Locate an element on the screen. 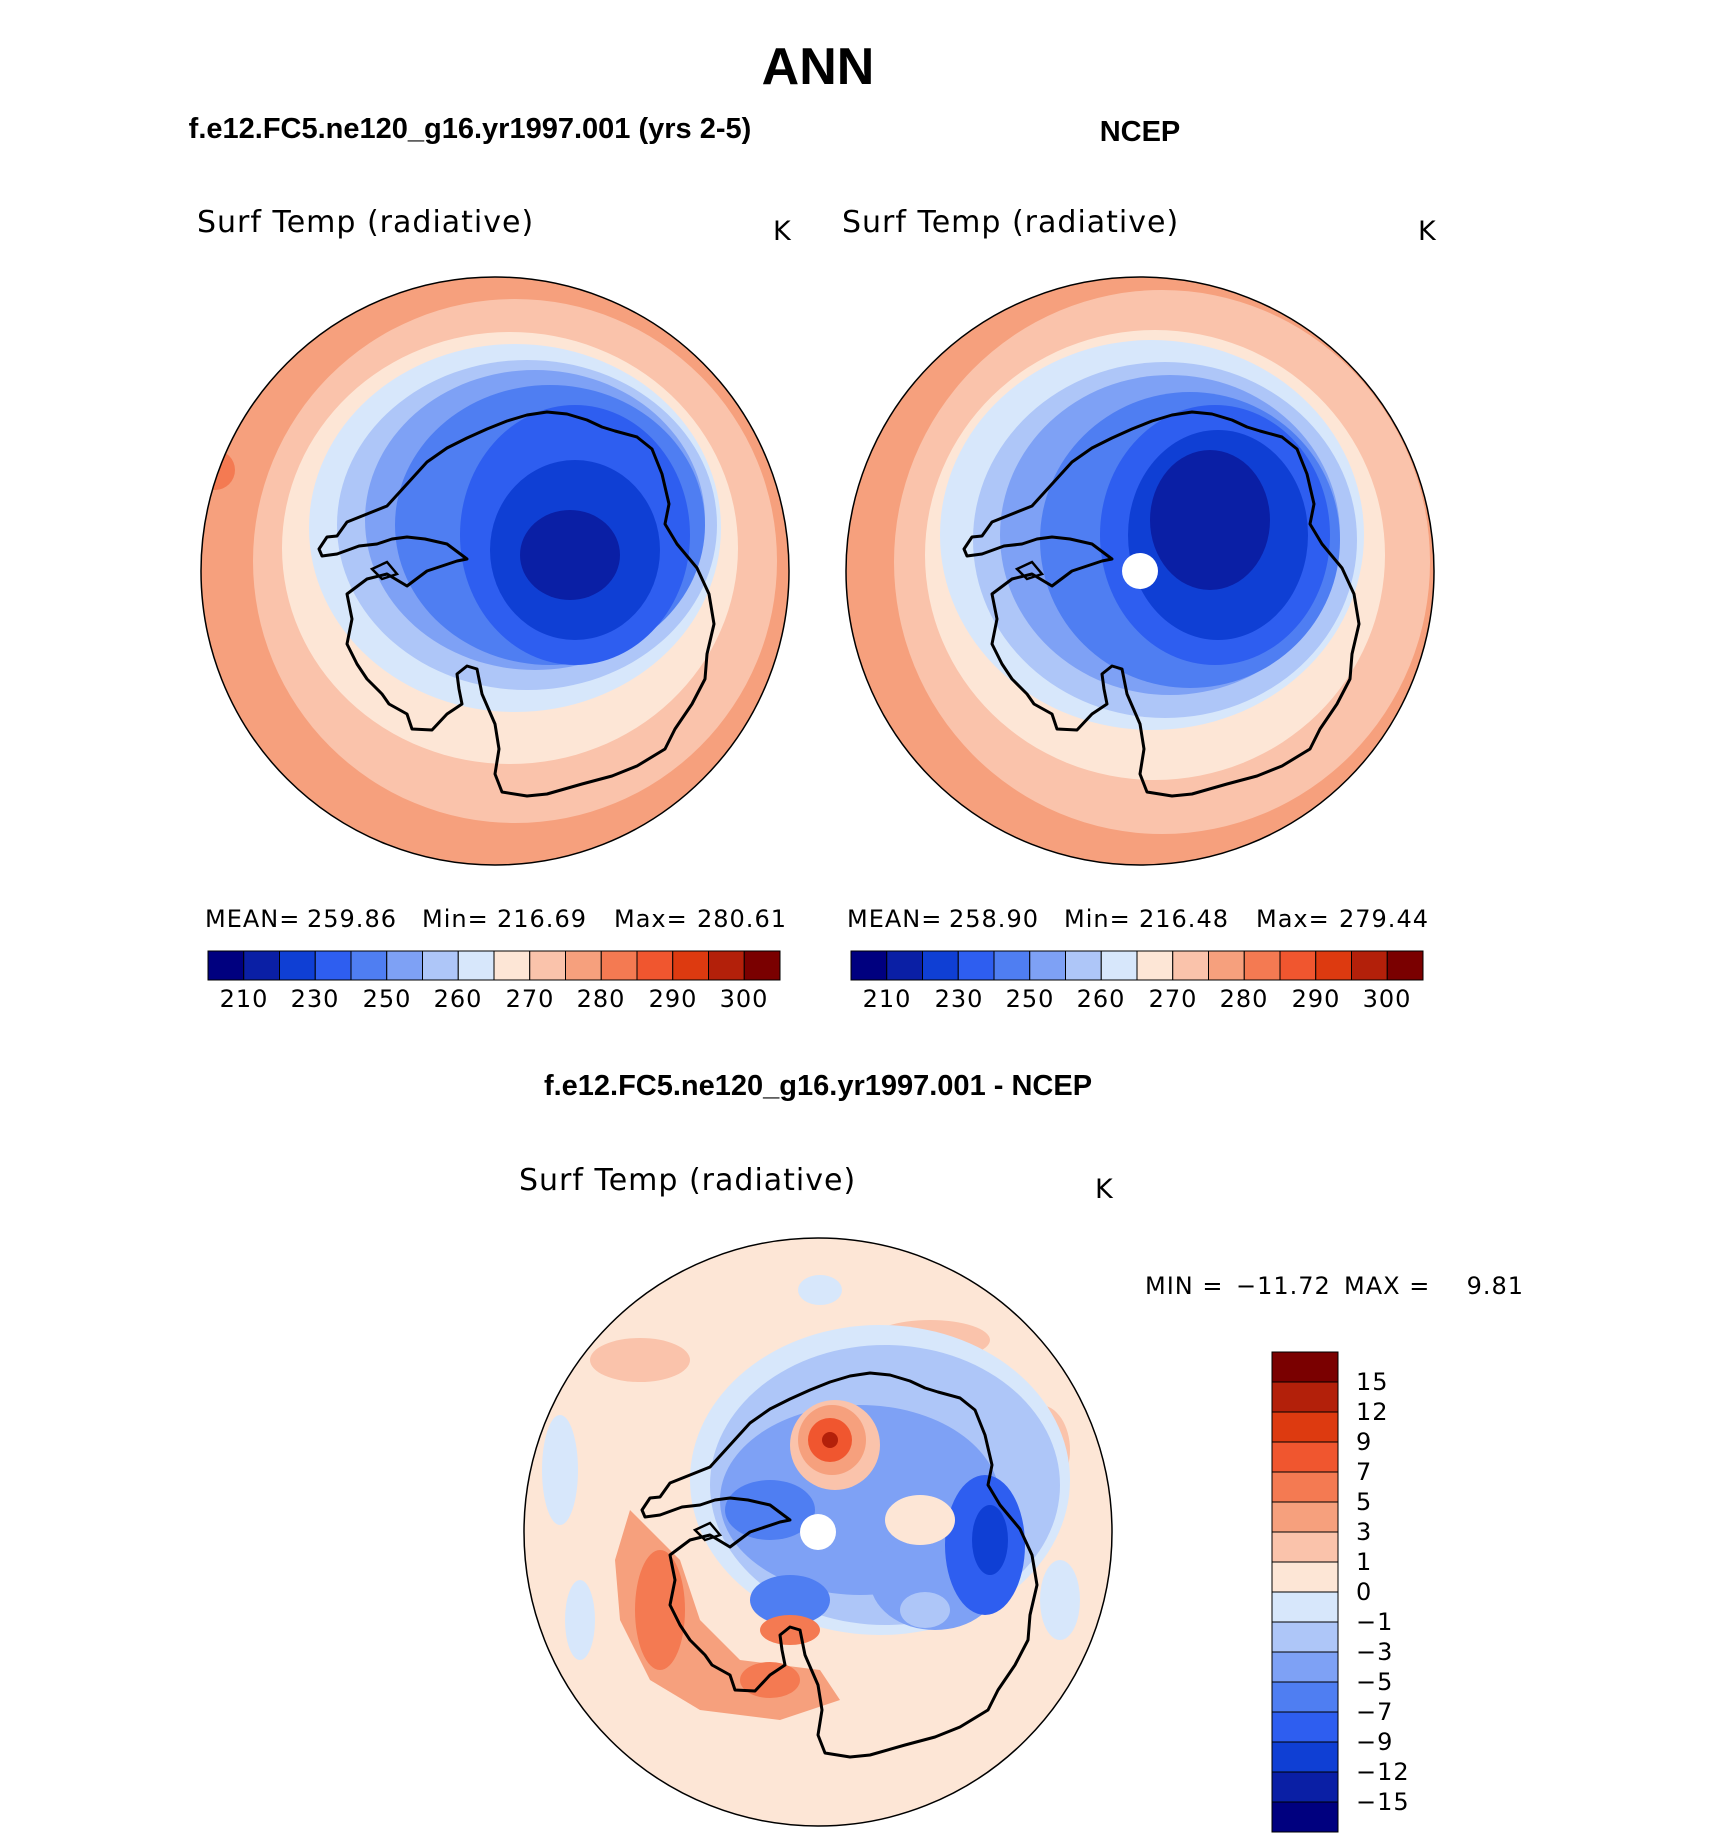 The image size is (1710, 1840). panel-c-colorbar-label: −5 is located at coordinates (1374, 1682).